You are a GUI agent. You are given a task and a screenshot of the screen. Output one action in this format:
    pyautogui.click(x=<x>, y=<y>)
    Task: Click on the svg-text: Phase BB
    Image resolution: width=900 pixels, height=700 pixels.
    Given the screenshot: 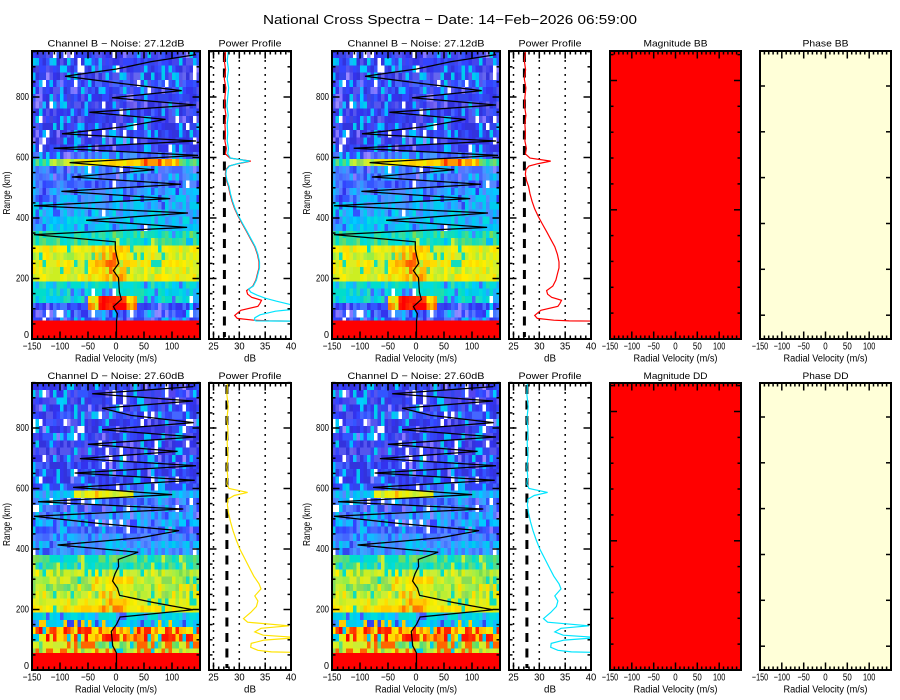 What is the action you would take?
    pyautogui.click(x=826, y=44)
    